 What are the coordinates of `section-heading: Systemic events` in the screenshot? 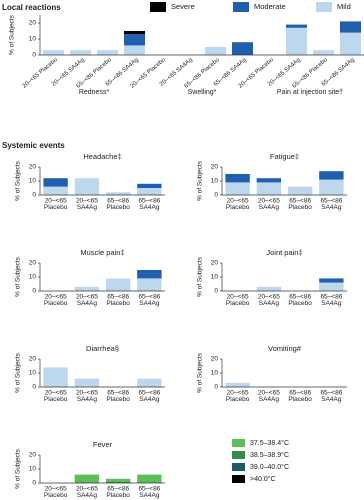 It's located at (33, 145).